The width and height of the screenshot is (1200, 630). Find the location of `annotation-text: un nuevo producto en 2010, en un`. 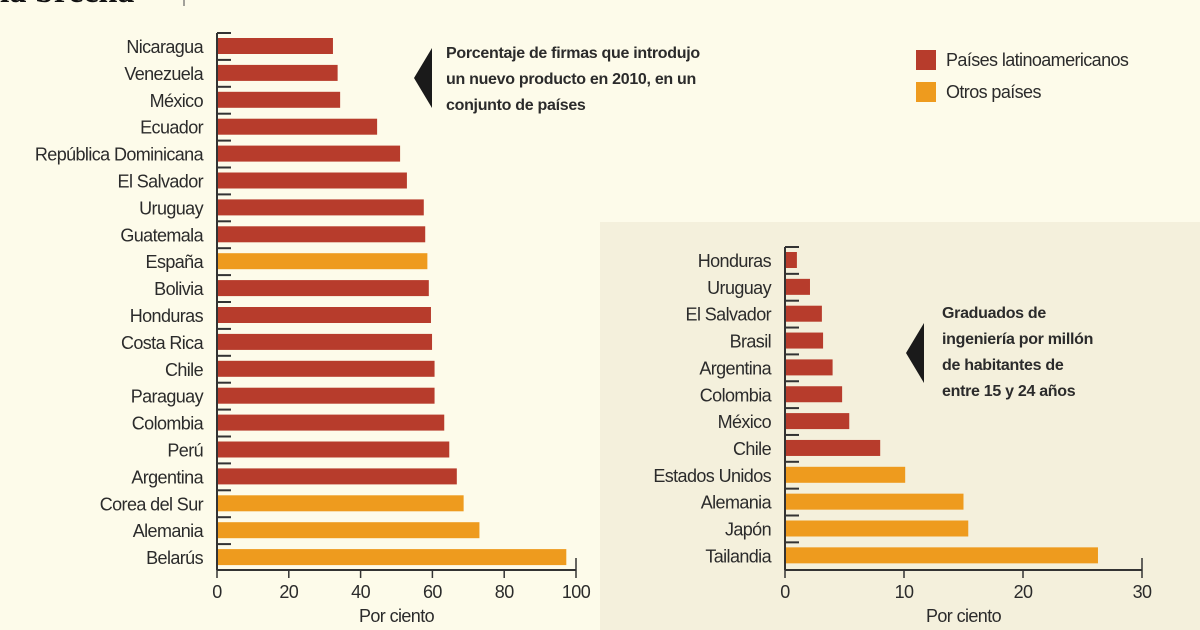

annotation-text: un nuevo producto en 2010, en un is located at coordinates (571, 79).